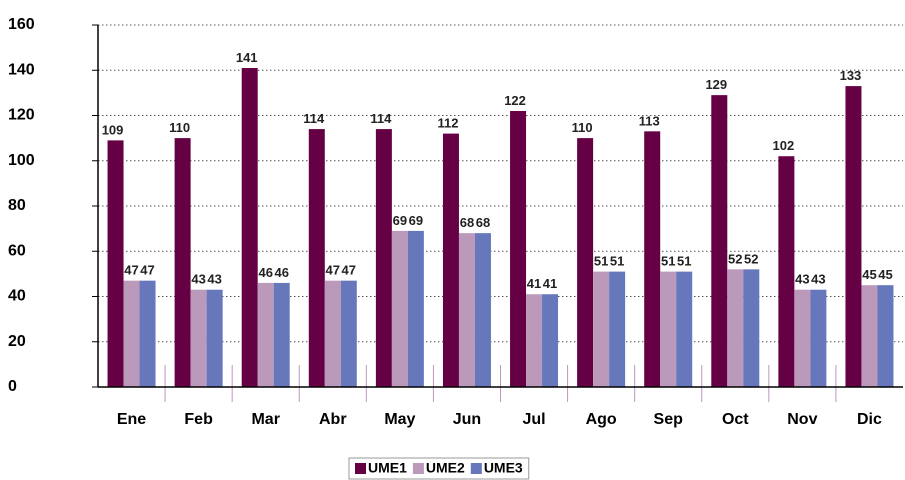  I want to click on y-tick-label: 100, so click(21, 160).